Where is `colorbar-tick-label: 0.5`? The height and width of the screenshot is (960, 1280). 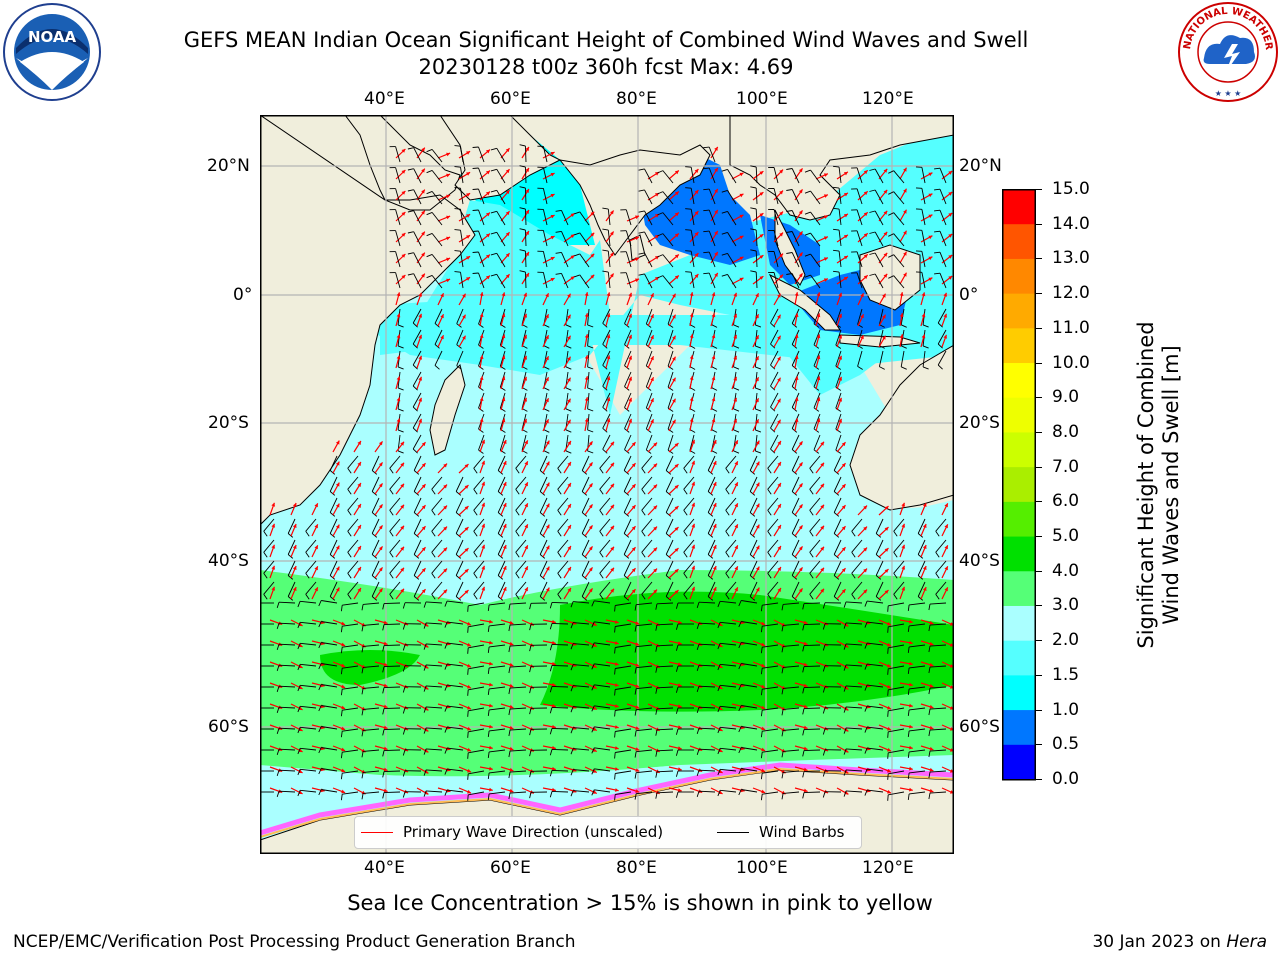 colorbar-tick-label: 0.5 is located at coordinates (1066, 744).